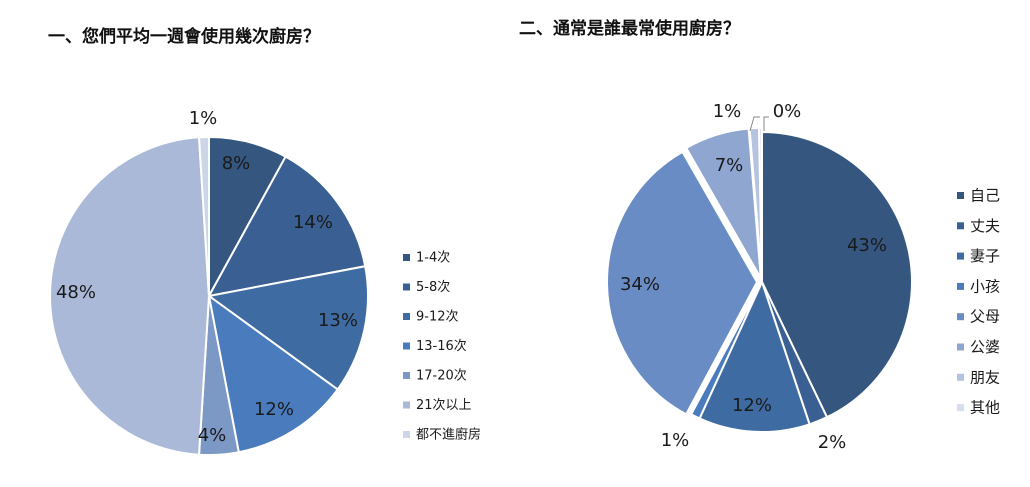 The height and width of the screenshot is (487, 1030). Describe the element at coordinates (313, 222) in the screenshot. I see `chart1-data-label-2: 14%` at that location.